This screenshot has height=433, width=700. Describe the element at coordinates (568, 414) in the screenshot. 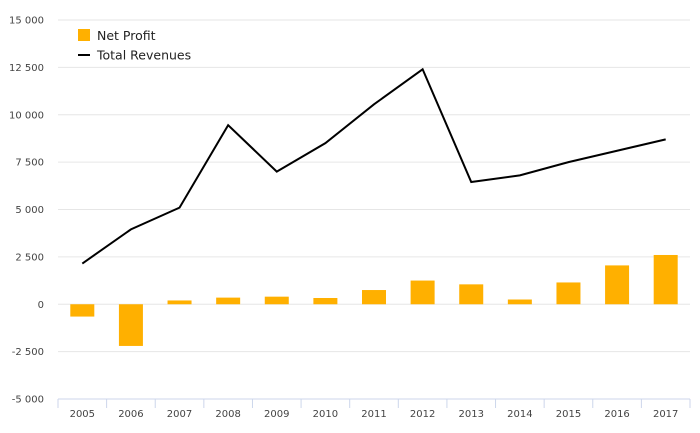

I see `x-tick-label: 2015` at that location.